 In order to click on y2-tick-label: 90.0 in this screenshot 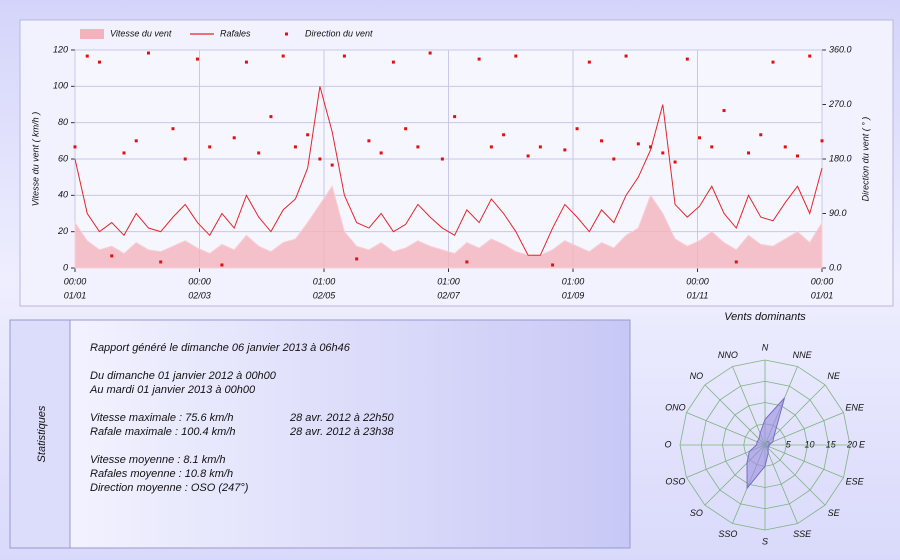, I will do `click(838, 213)`.